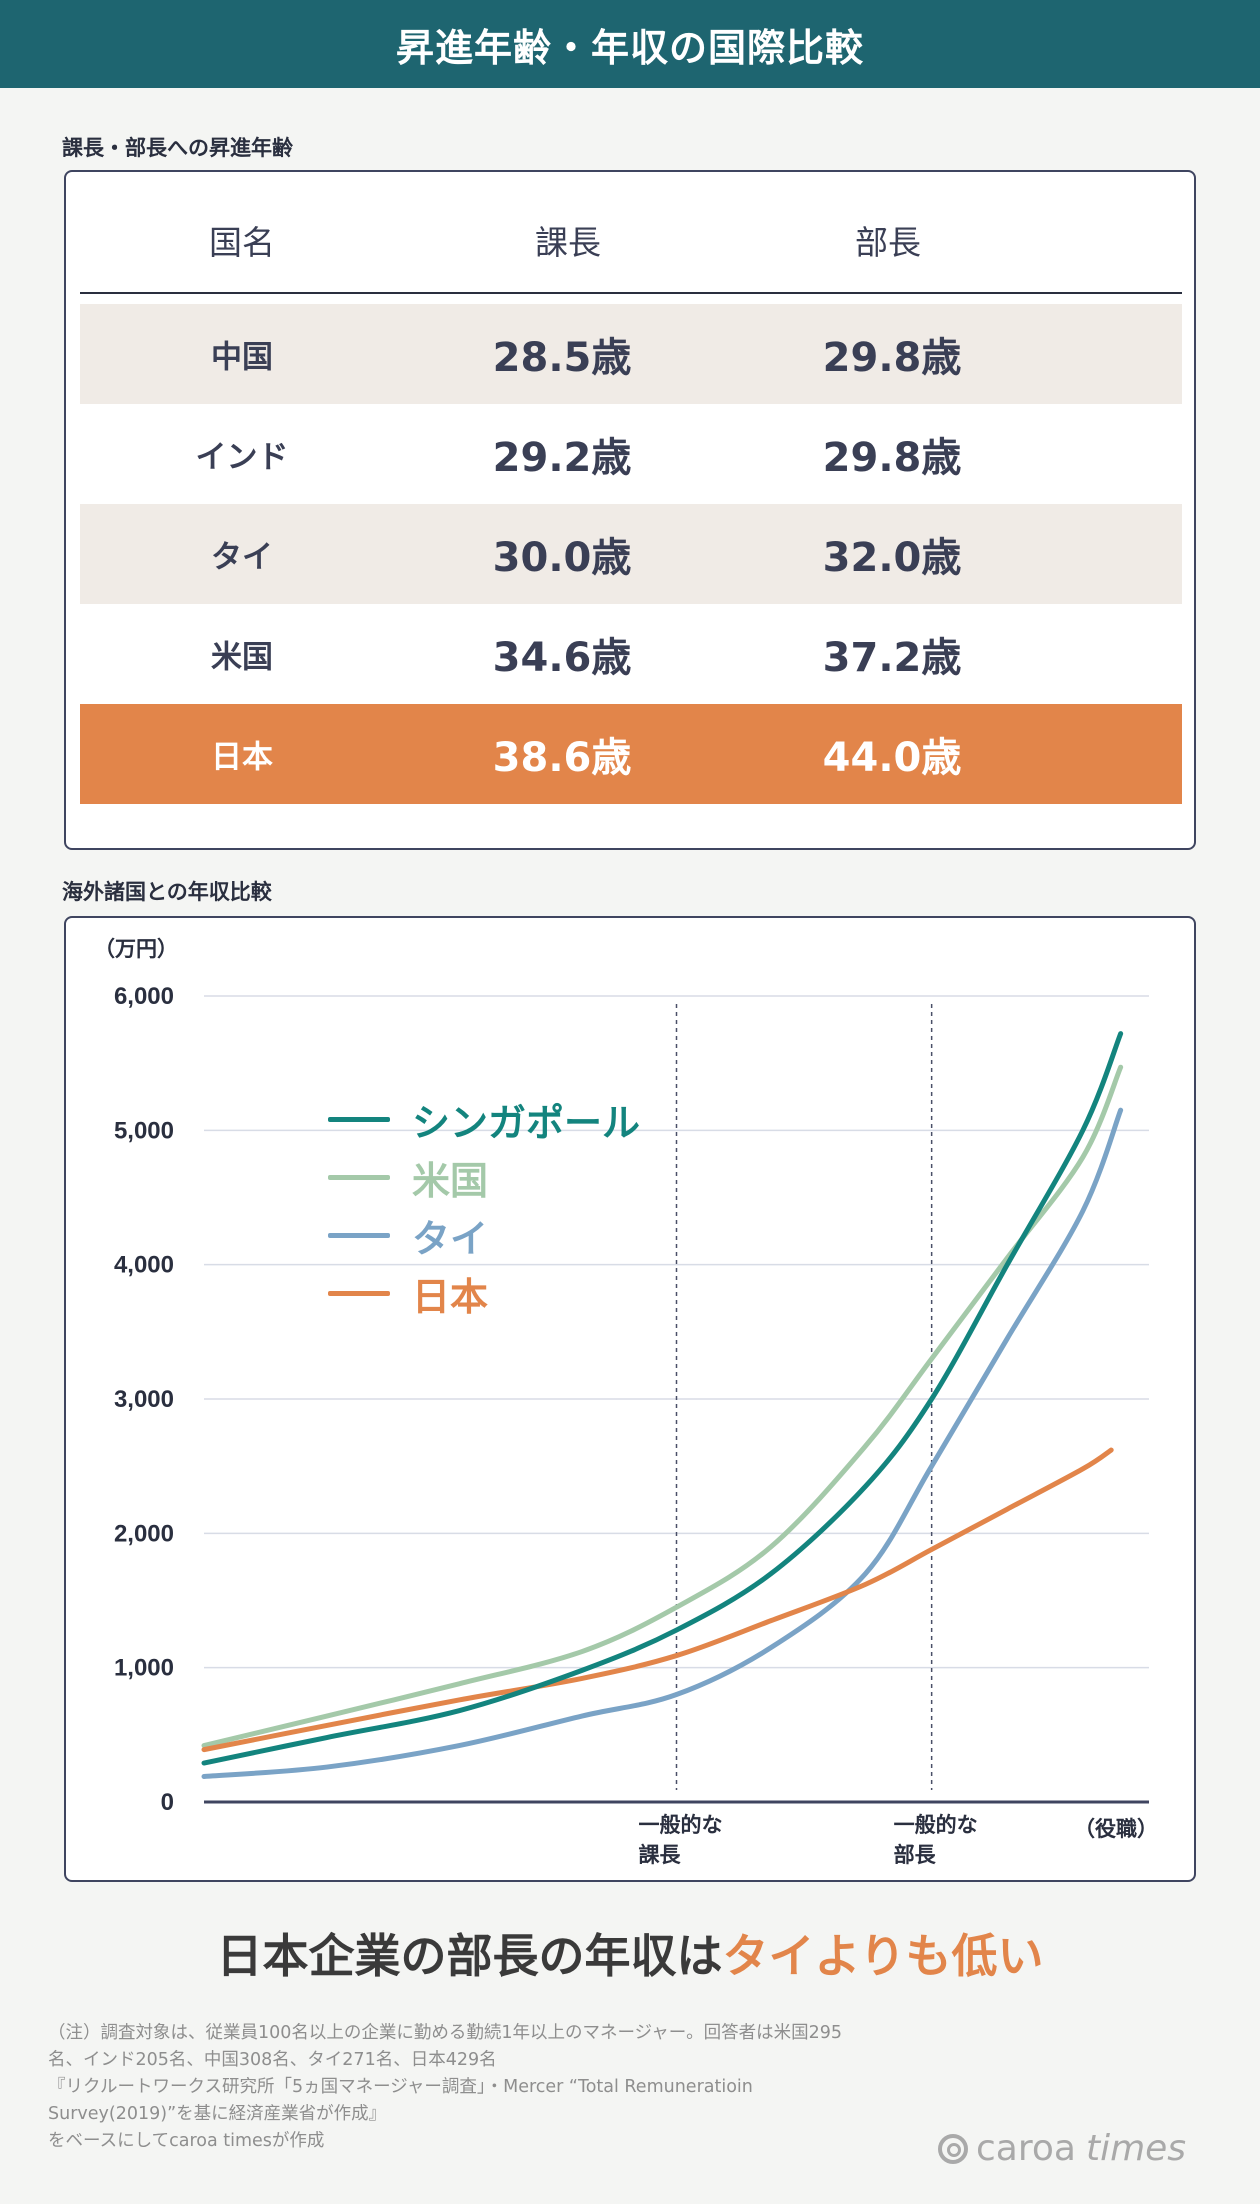 The image size is (1260, 2204). Describe the element at coordinates (562, 558) in the screenshot. I see `manager-age-cell: 30.0歳` at that location.